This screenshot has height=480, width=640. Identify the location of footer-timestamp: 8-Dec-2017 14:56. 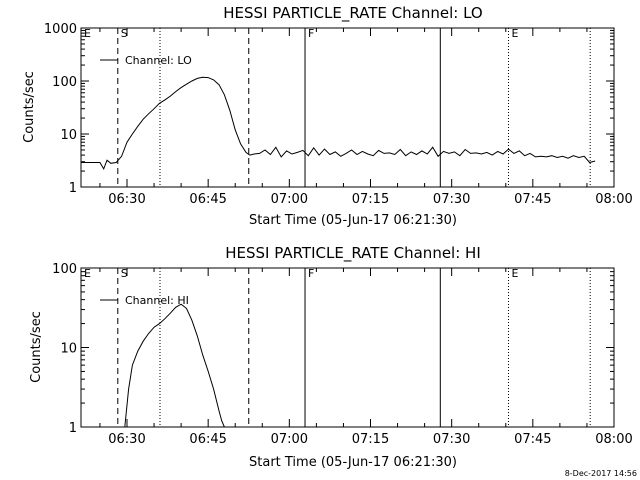
(601, 473).